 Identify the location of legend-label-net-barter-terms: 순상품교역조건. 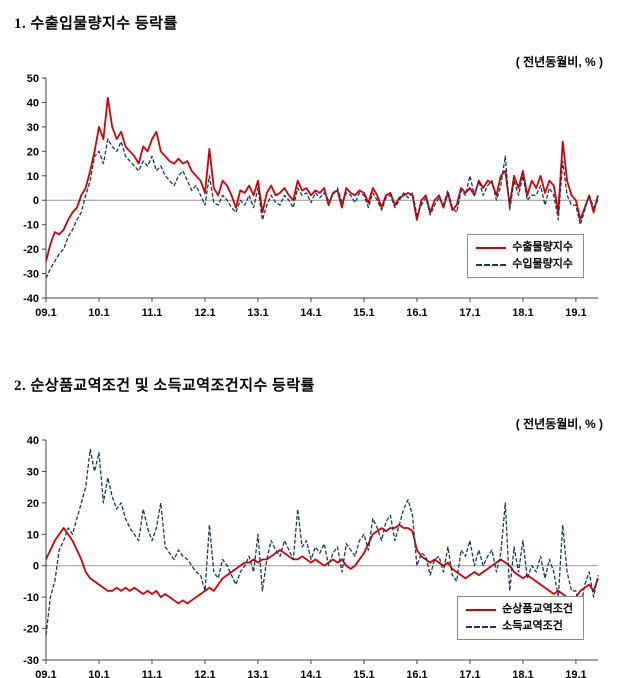
(537, 609).